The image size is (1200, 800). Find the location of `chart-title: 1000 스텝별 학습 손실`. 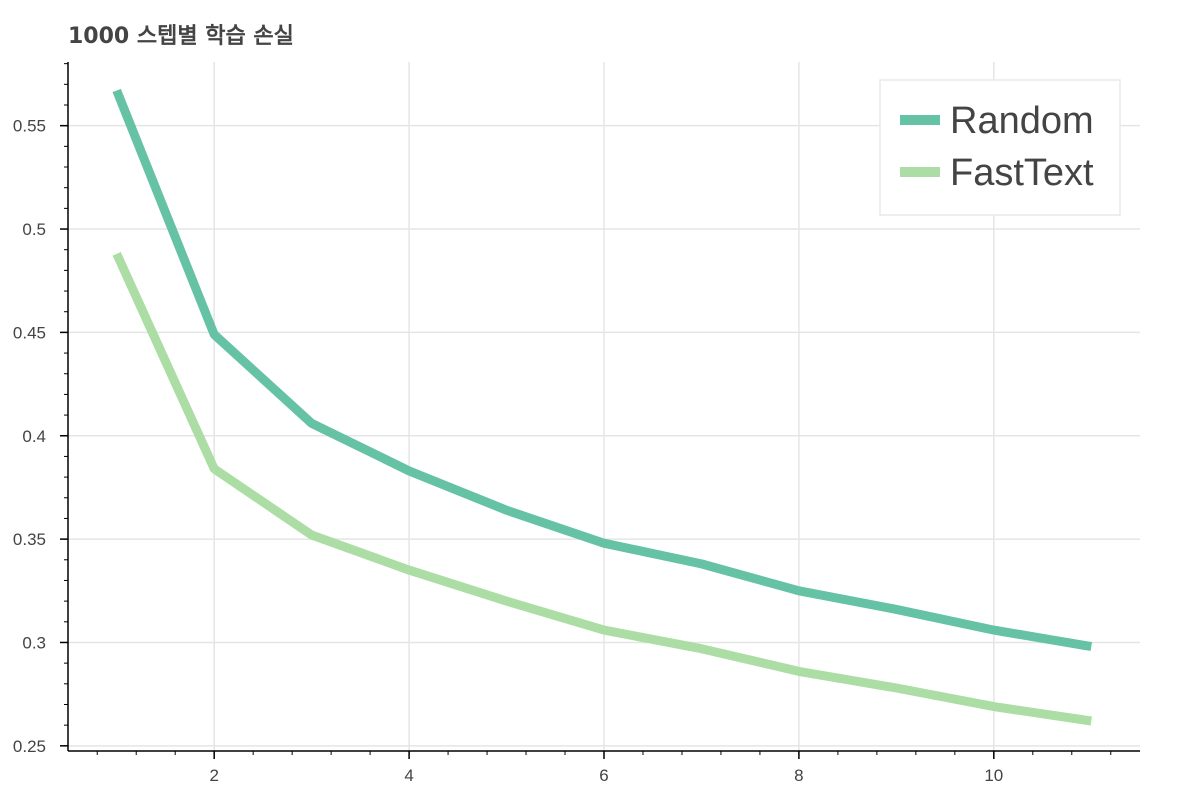

chart-title: 1000 스텝별 학습 손실 is located at coordinates (181, 36).